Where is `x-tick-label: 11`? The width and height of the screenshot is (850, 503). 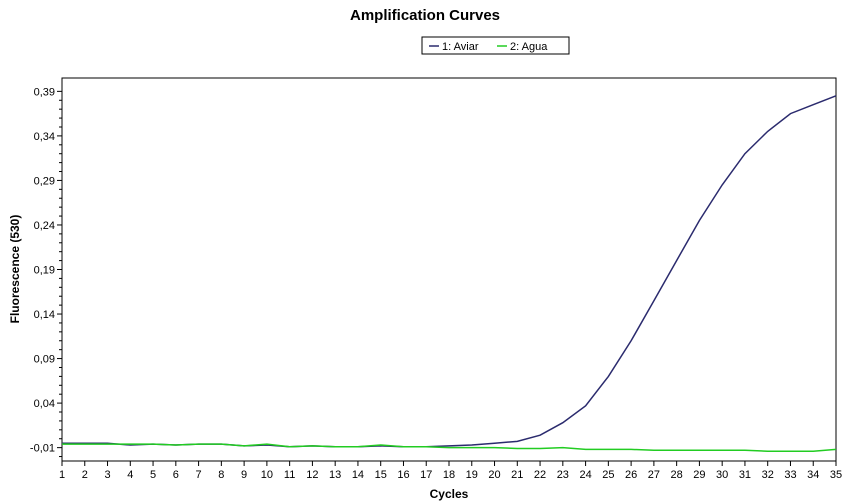
x-tick-label: 11 is located at coordinates (289, 475).